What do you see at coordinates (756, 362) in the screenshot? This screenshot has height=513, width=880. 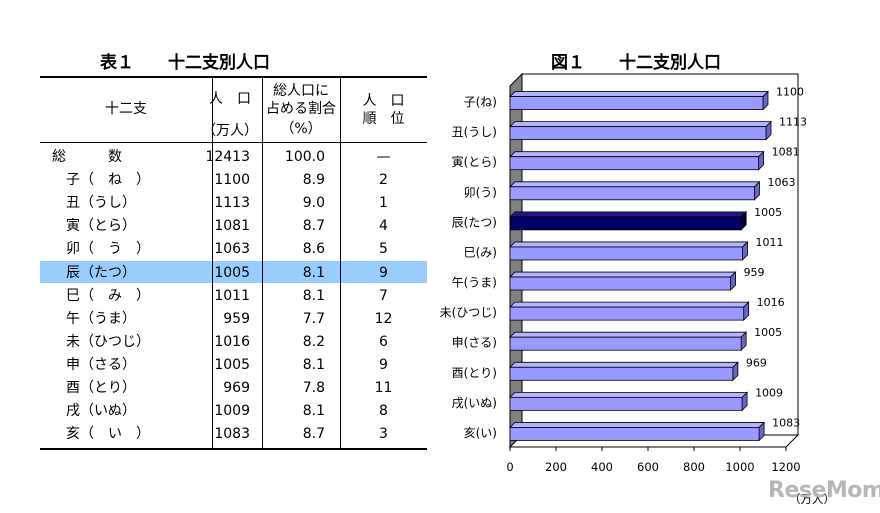 I see `data-label: 969` at bounding box center [756, 362].